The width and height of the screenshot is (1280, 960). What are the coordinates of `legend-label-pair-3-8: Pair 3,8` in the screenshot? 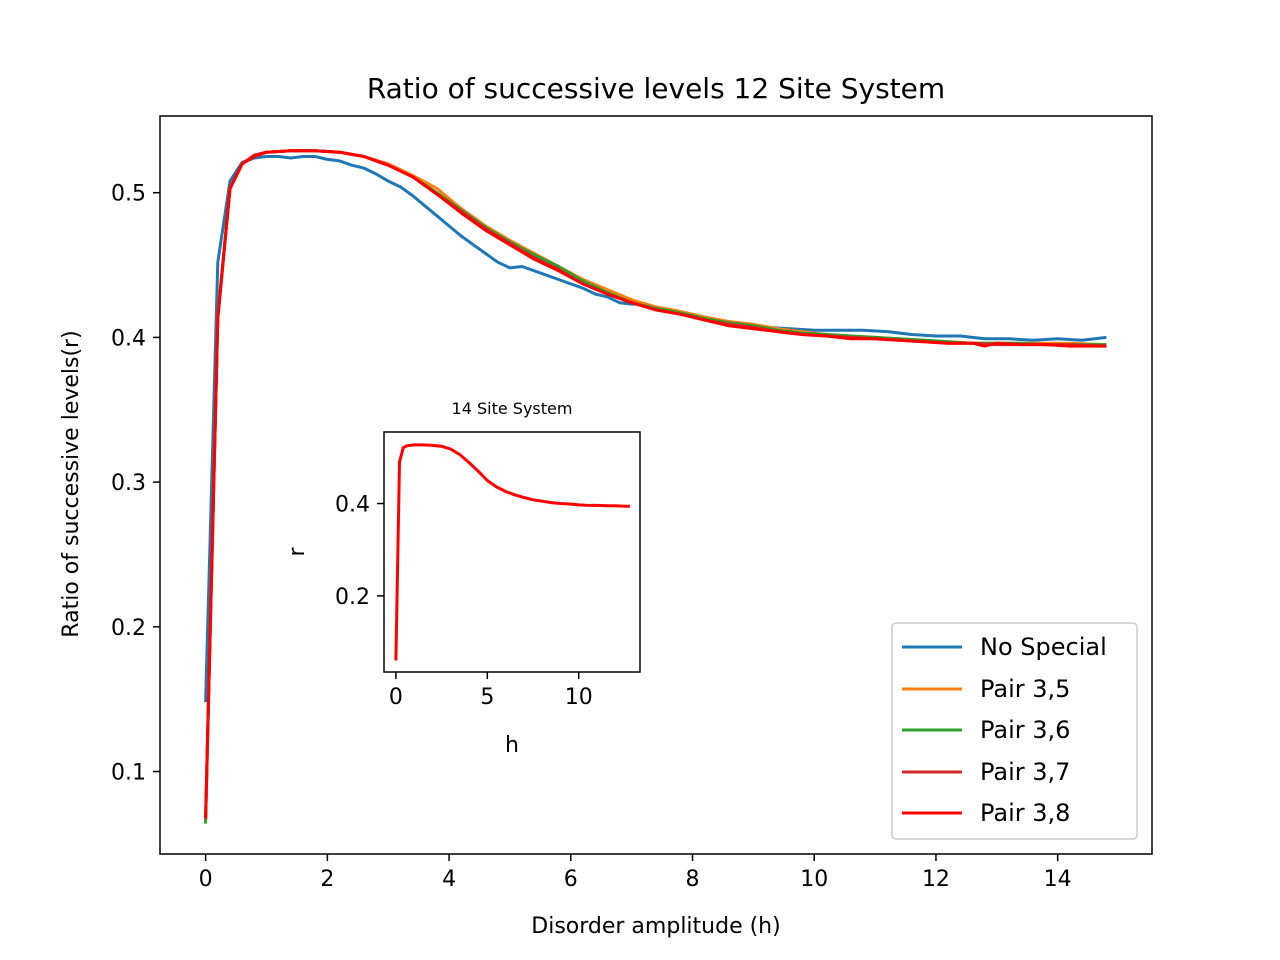 It's located at (1025, 813).